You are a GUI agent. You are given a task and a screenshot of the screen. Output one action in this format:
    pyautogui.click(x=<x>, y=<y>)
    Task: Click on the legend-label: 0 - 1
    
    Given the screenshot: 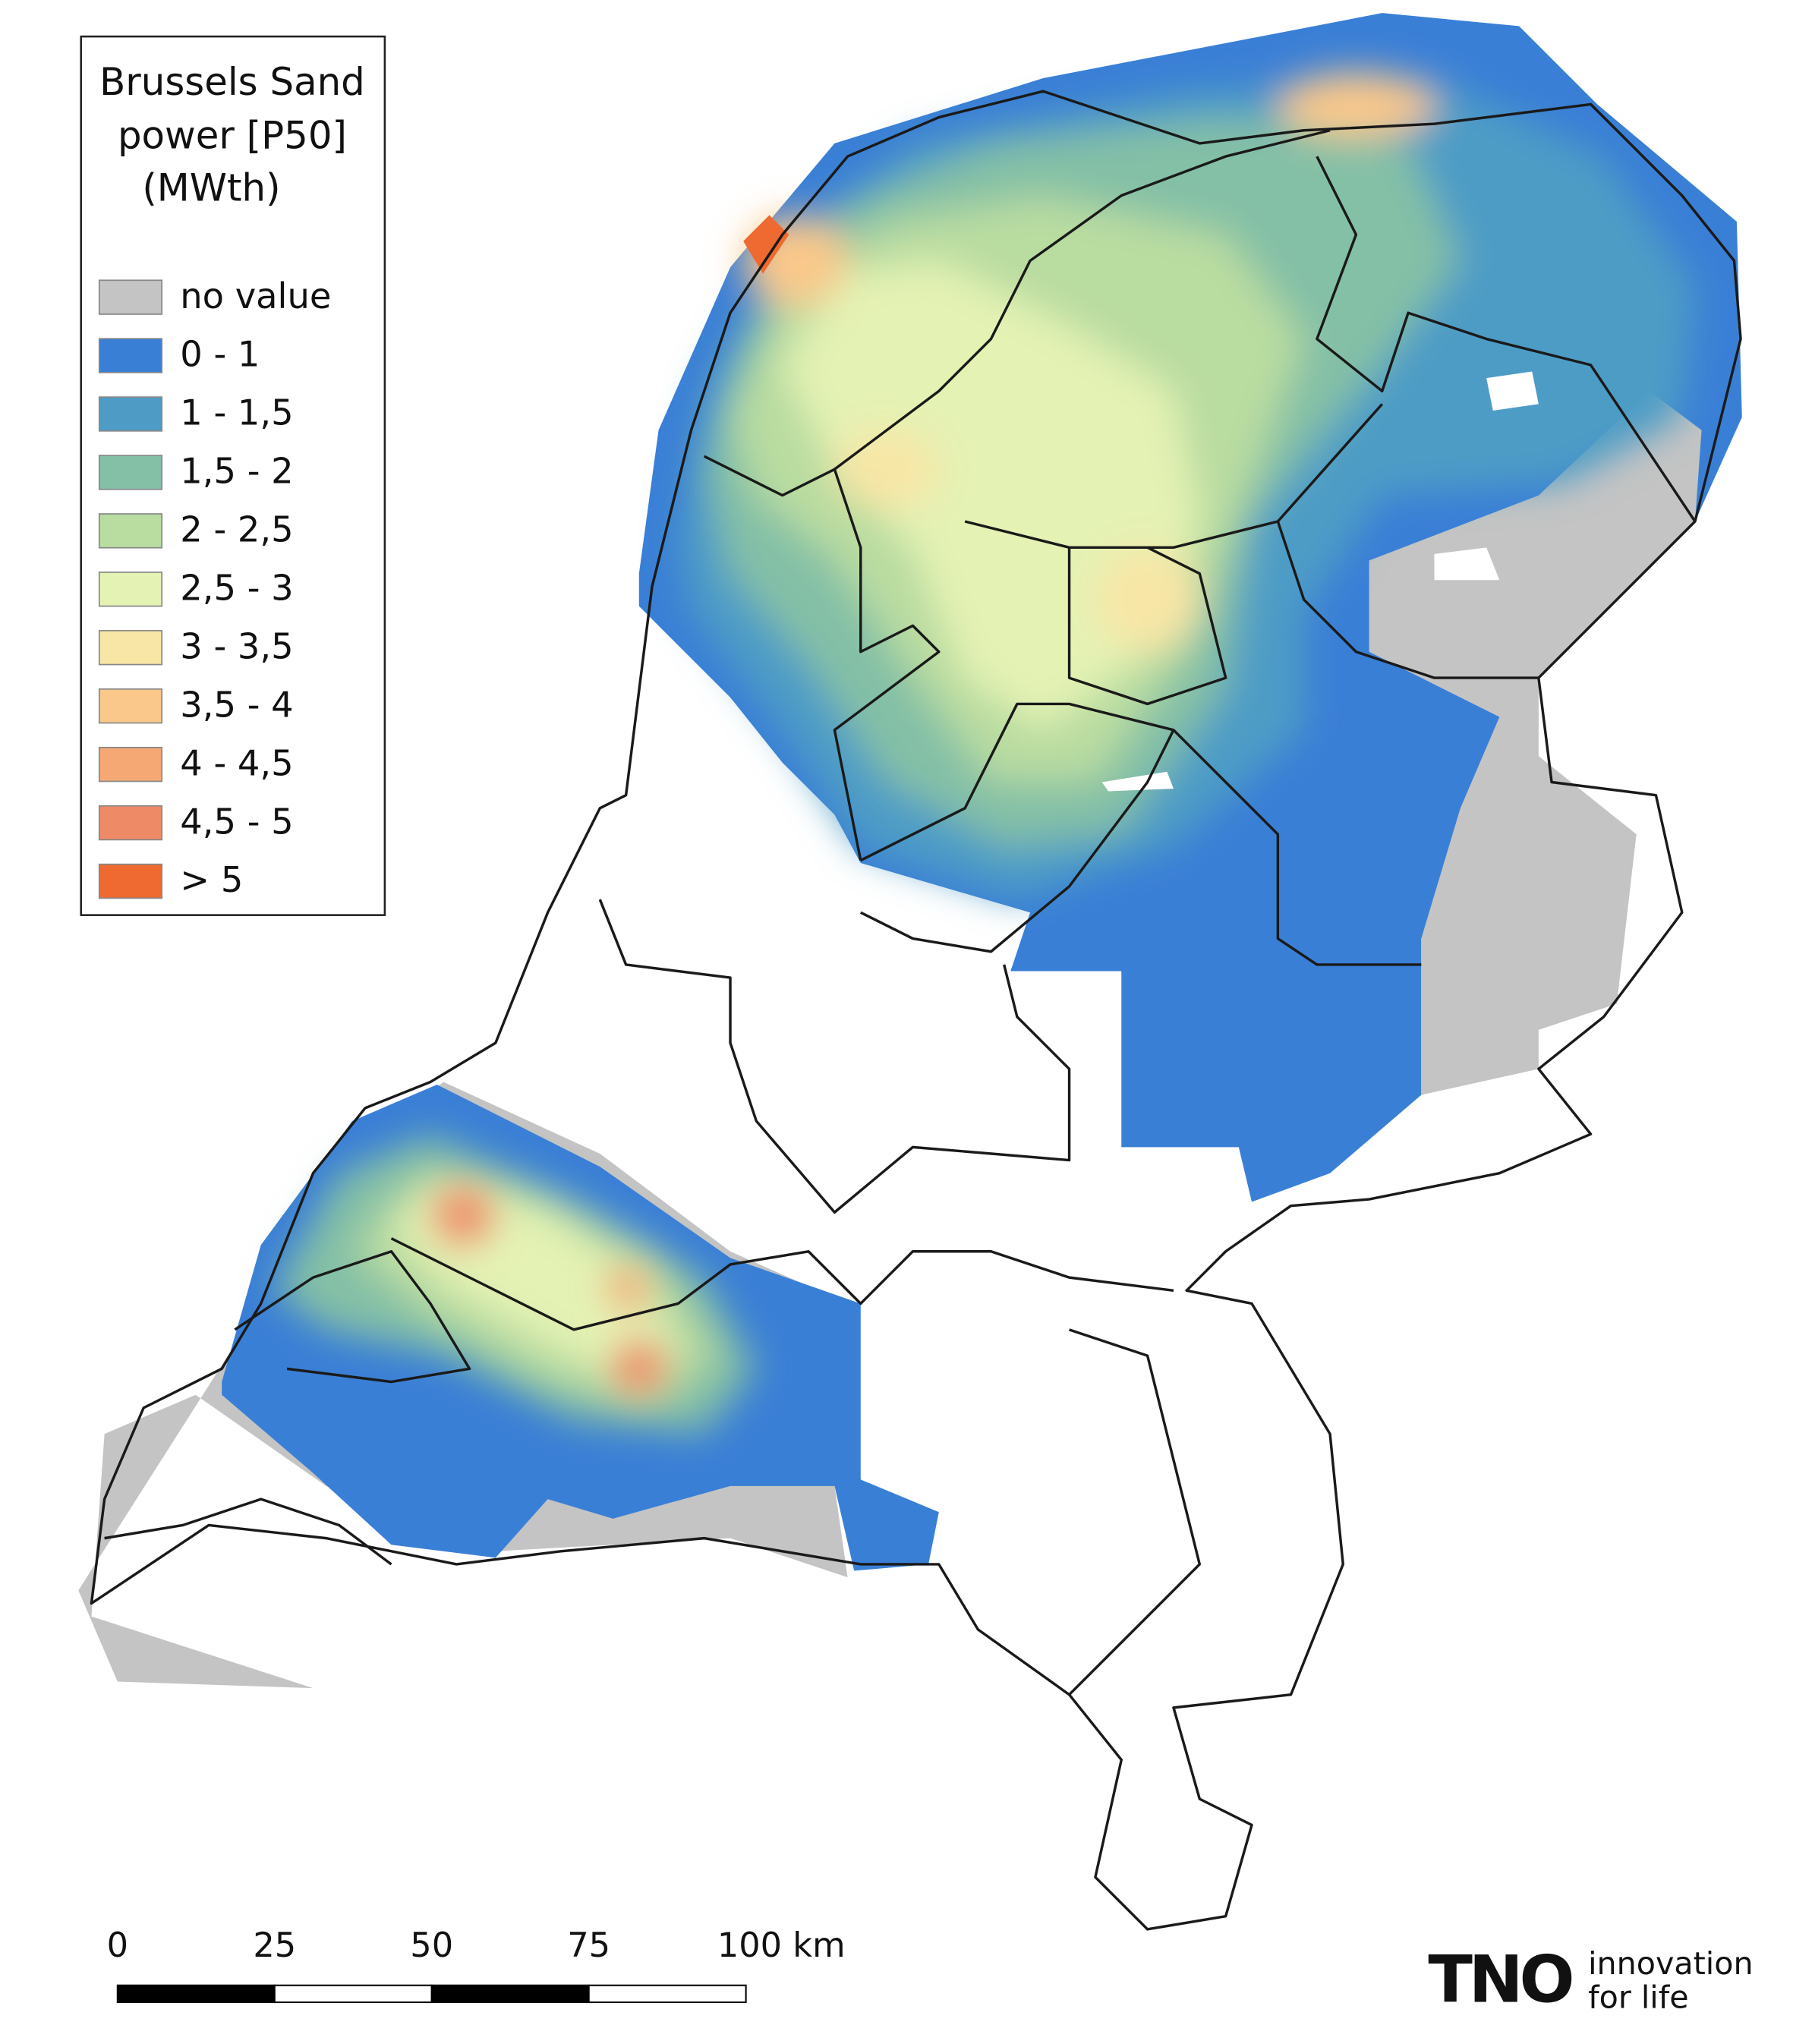 What is the action you would take?
    pyautogui.click(x=220, y=355)
    